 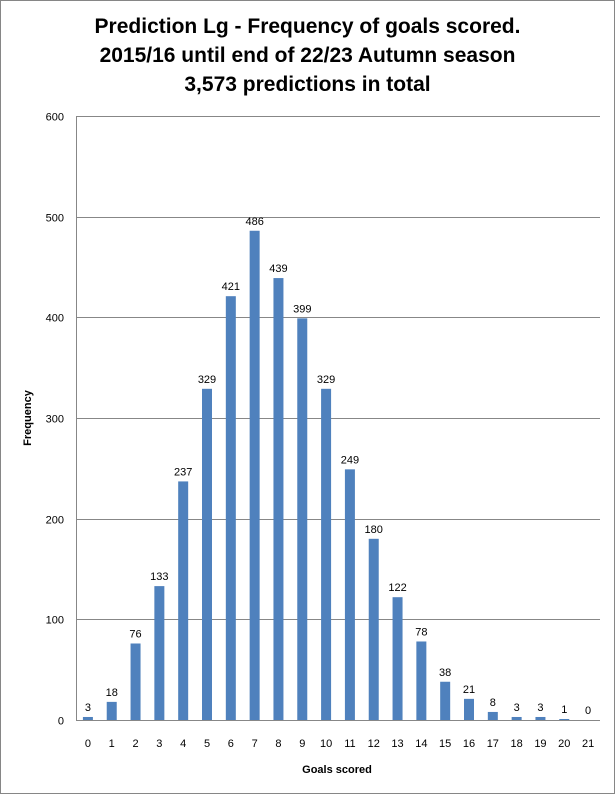 I want to click on x-tick-label-9: 9, so click(x=302, y=744).